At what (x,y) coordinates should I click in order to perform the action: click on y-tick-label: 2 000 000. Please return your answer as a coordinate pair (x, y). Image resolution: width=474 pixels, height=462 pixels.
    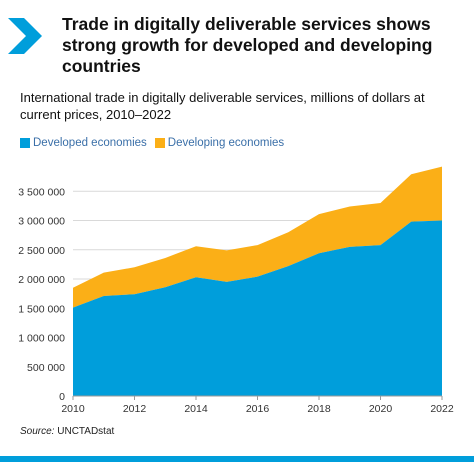
    Looking at the image, I should click on (41, 280).